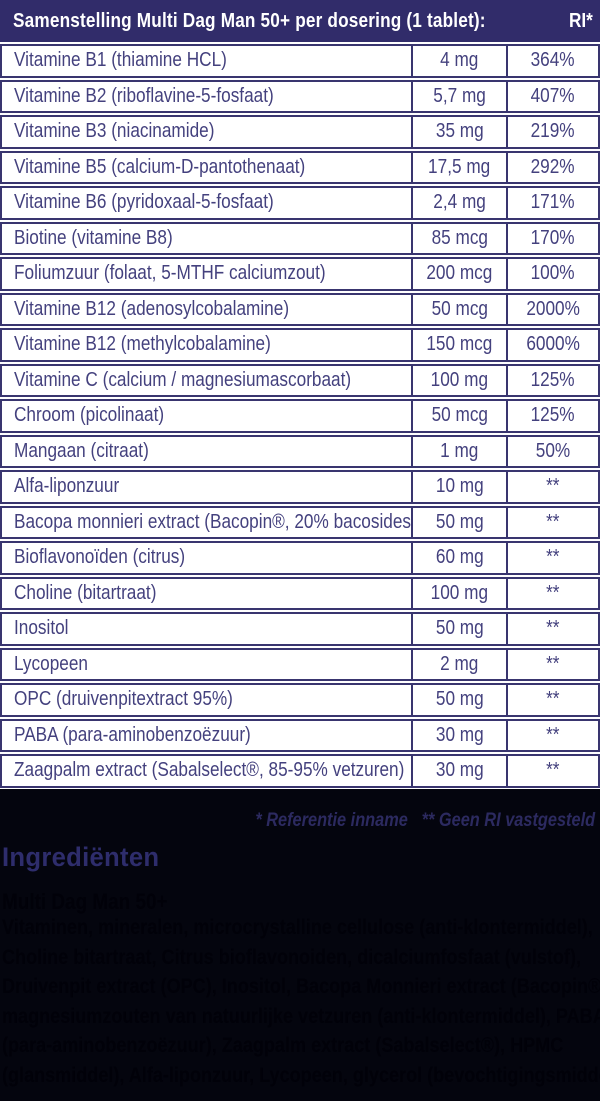 This screenshot has height=1101, width=600. I want to click on table-row: OPC (druivenpitextract 95%) 50 mg **, so click(300, 700).